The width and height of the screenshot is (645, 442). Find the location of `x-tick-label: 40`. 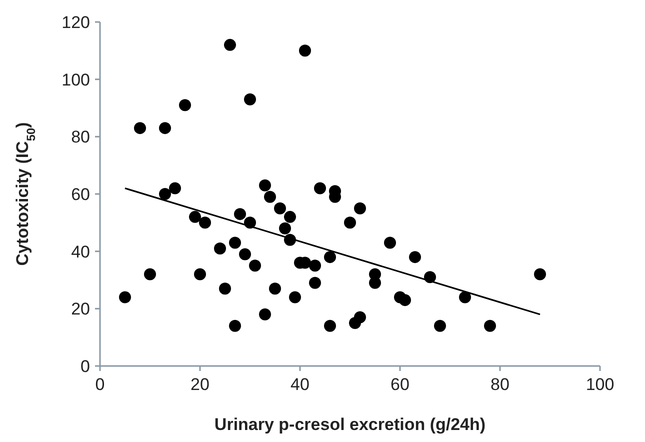

x-tick-label: 40 is located at coordinates (300, 384).